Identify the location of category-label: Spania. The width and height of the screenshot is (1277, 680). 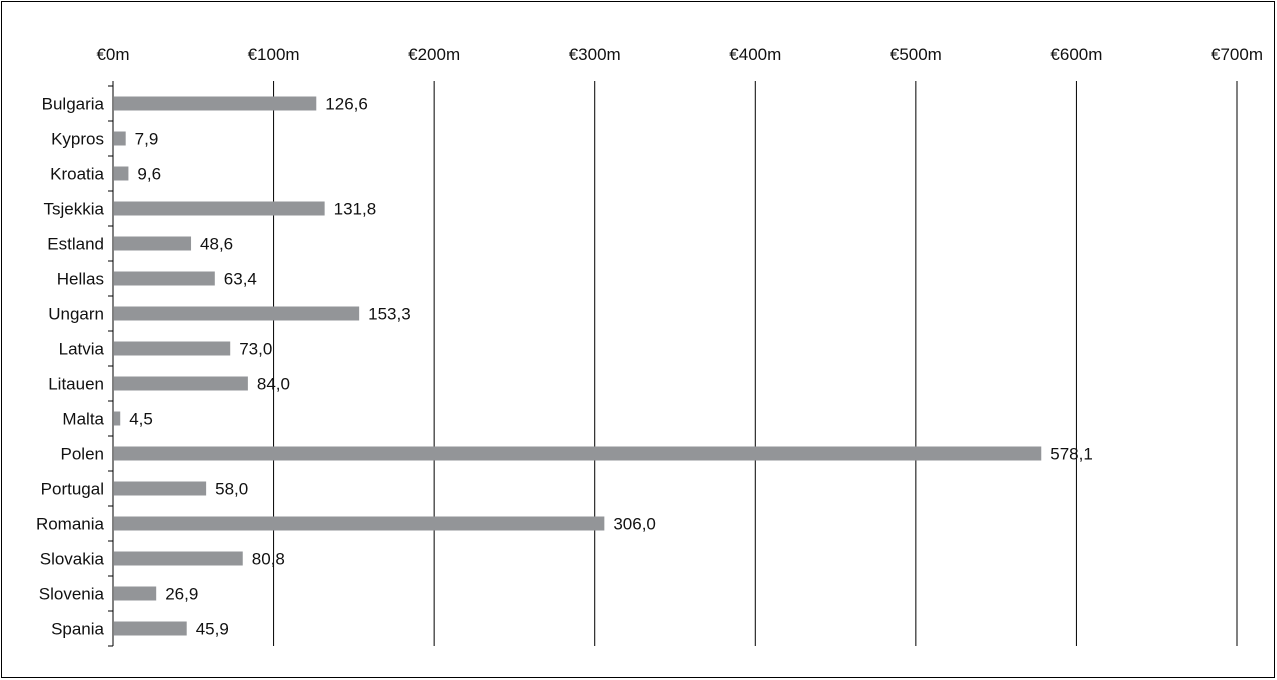
(77, 629).